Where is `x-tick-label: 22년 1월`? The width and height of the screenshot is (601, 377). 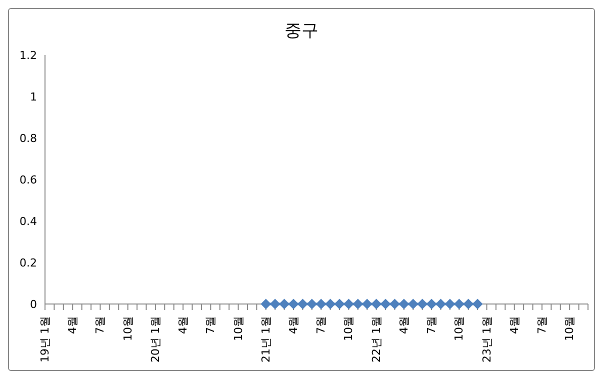
x-tick-label: 22년 1월 is located at coordinates (376, 339).